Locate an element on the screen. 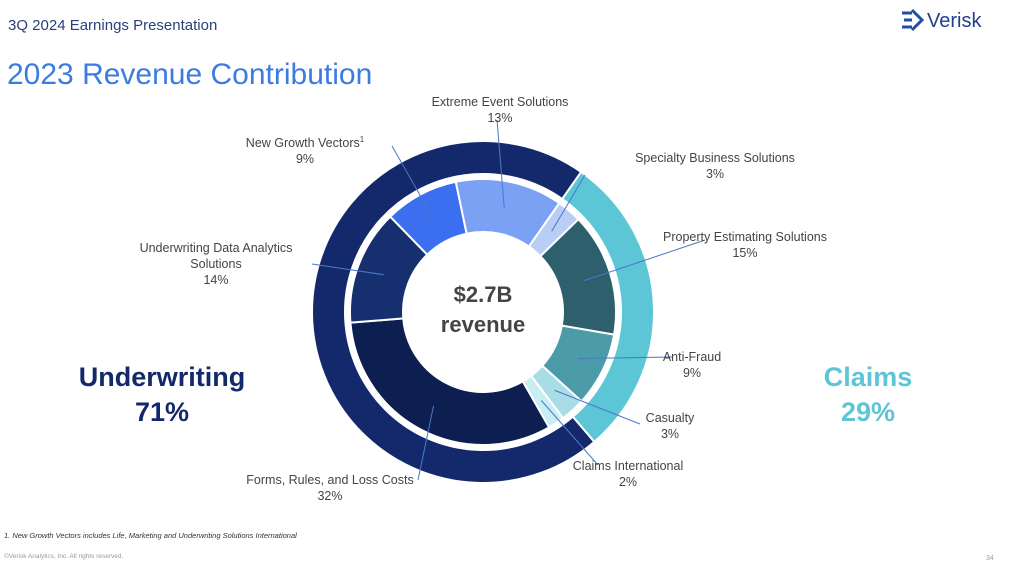  slice-label: Property Estimating Solutions 15% is located at coordinates (745, 245).